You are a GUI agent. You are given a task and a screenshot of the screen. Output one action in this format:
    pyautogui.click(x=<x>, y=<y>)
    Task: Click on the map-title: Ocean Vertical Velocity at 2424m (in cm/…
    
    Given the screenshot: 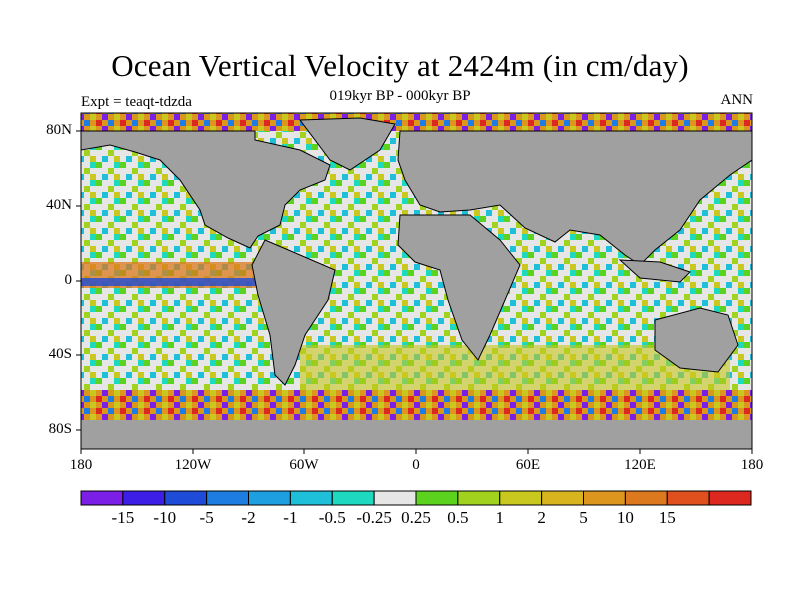 What is the action you would take?
    pyautogui.click(x=400, y=65)
    